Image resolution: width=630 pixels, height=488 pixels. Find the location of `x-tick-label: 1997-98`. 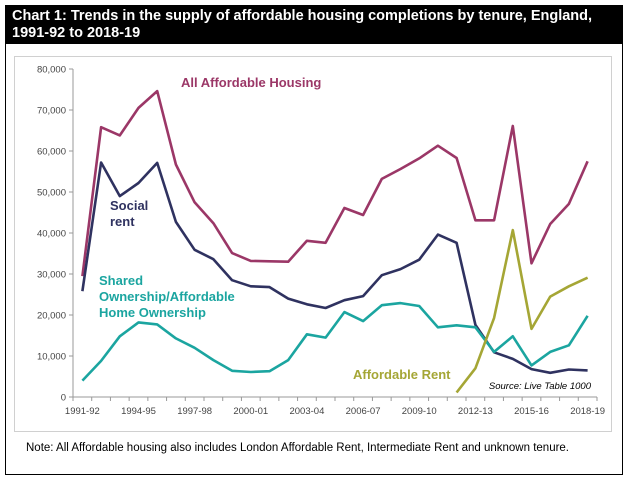

x-tick-label: 1997-98 is located at coordinates (194, 411).